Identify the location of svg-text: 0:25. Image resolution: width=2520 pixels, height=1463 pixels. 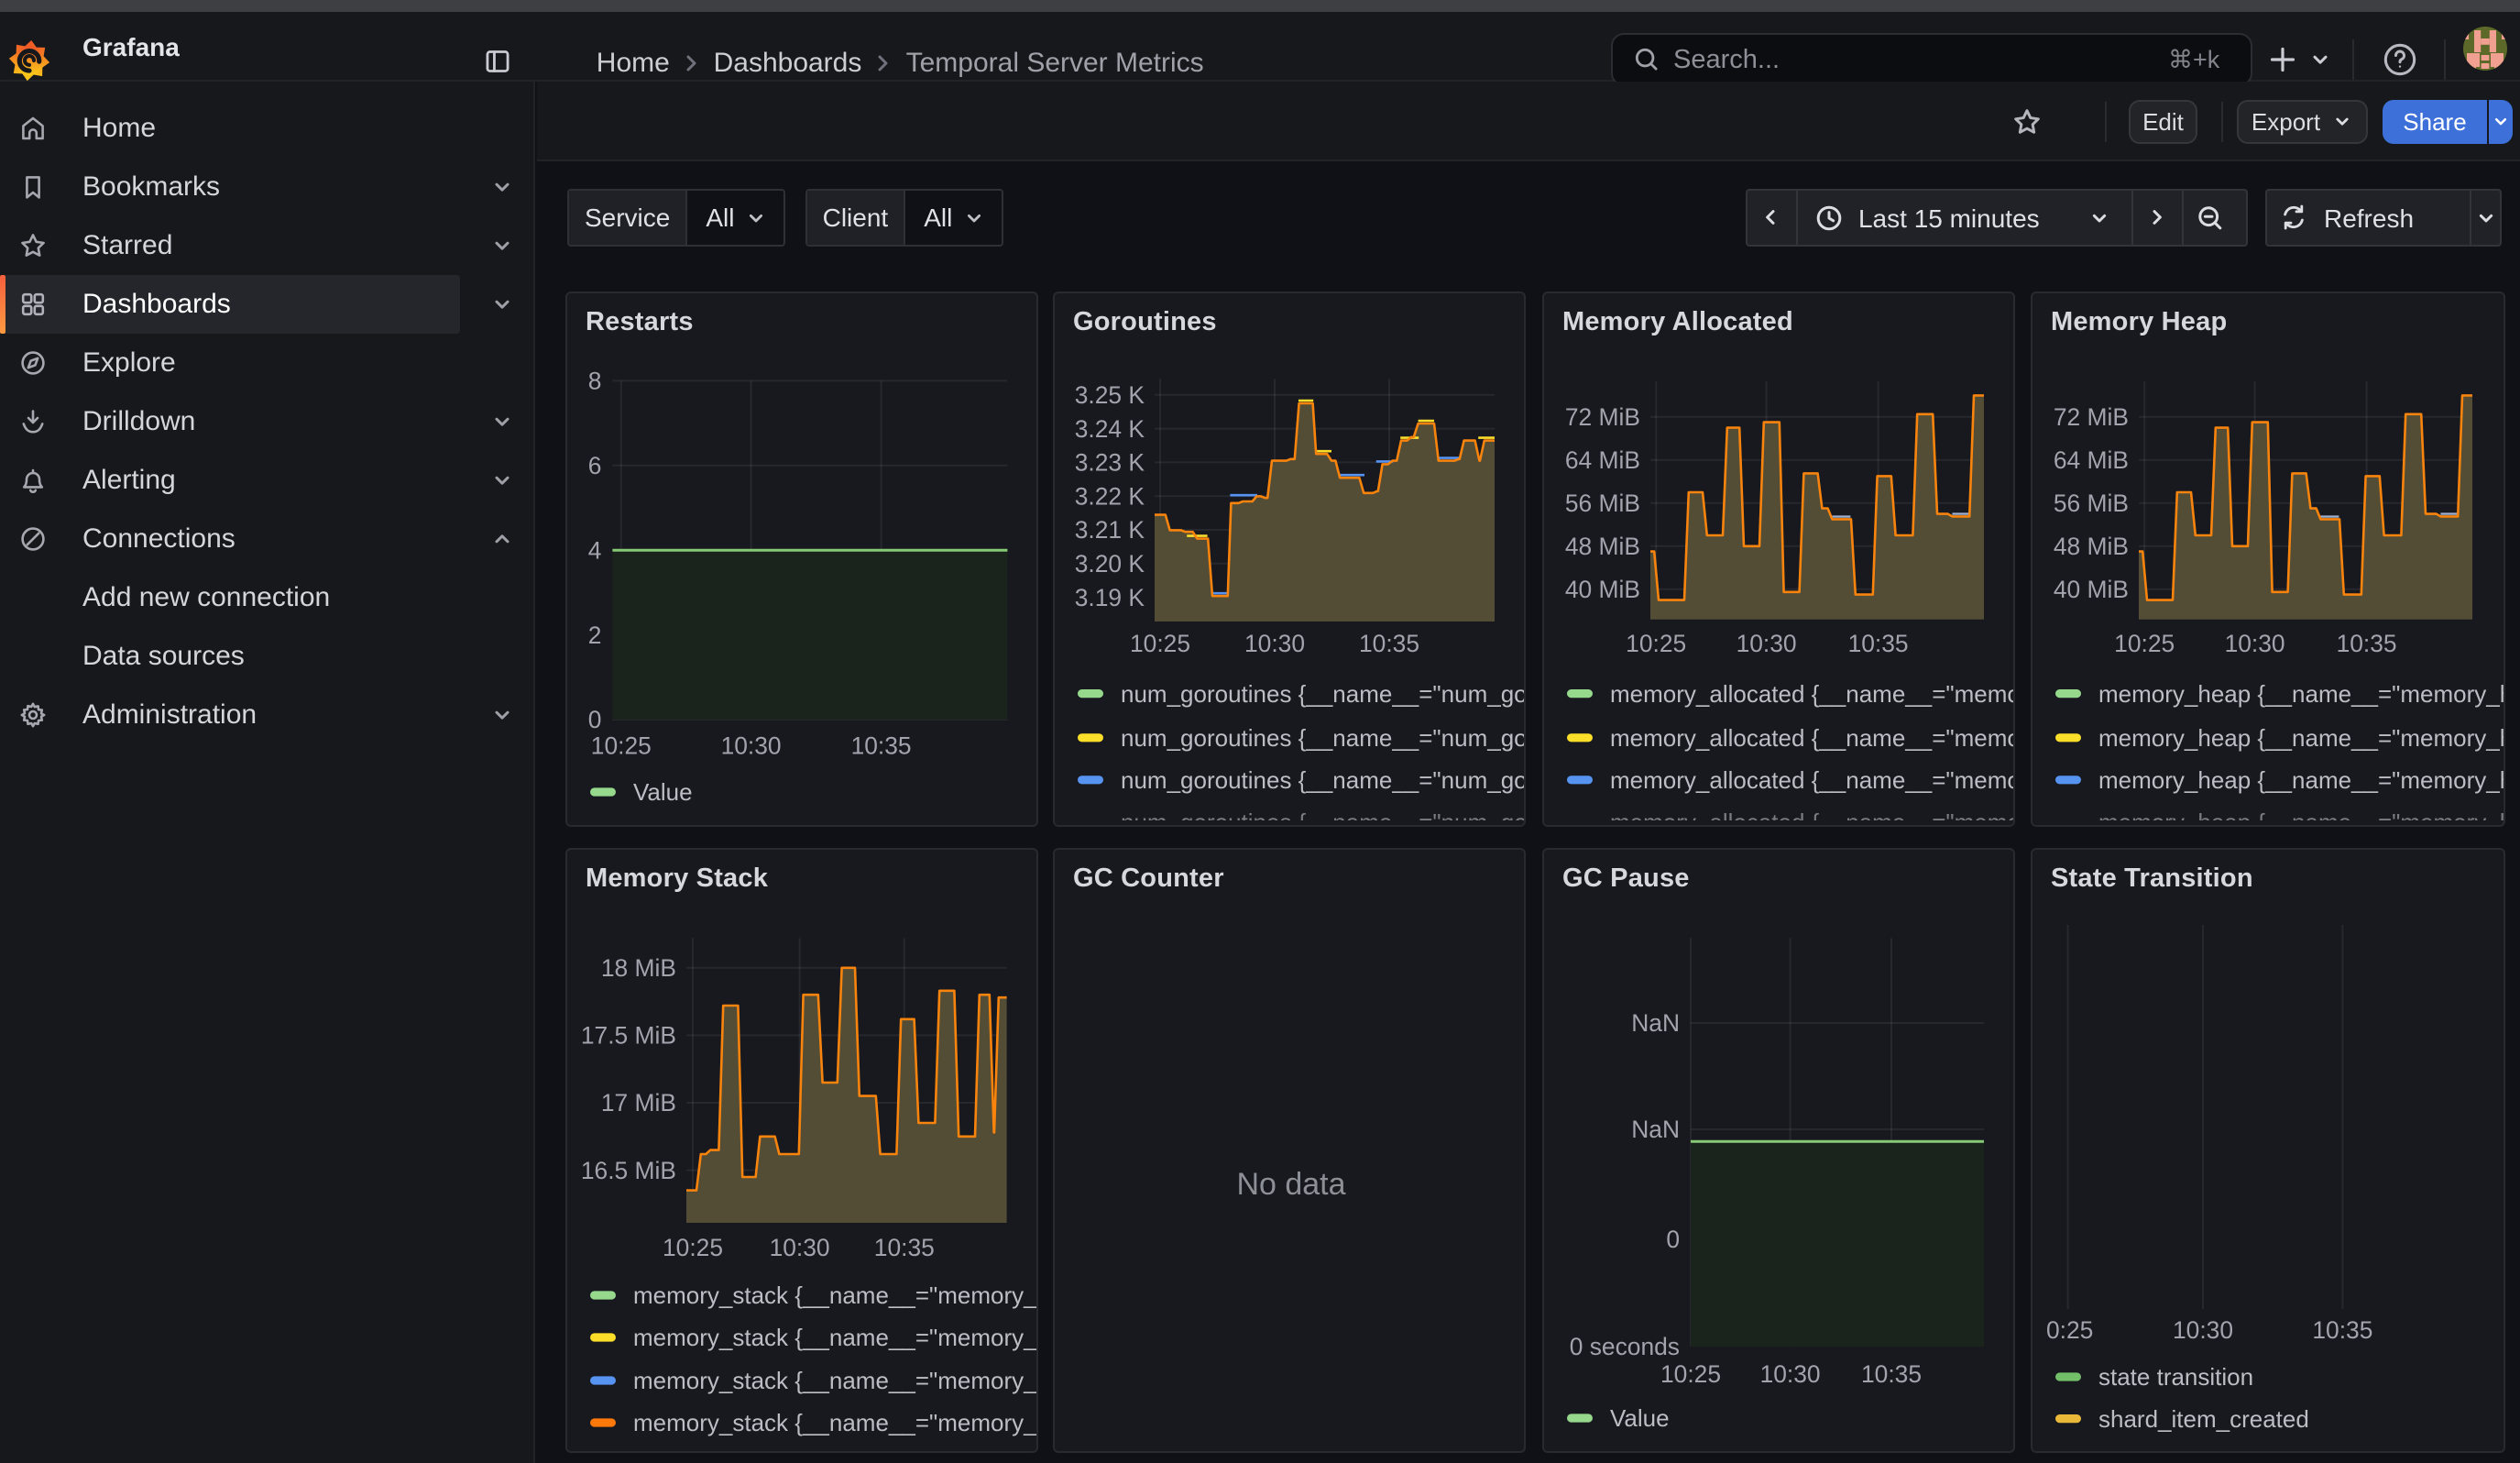
(2069, 1330).